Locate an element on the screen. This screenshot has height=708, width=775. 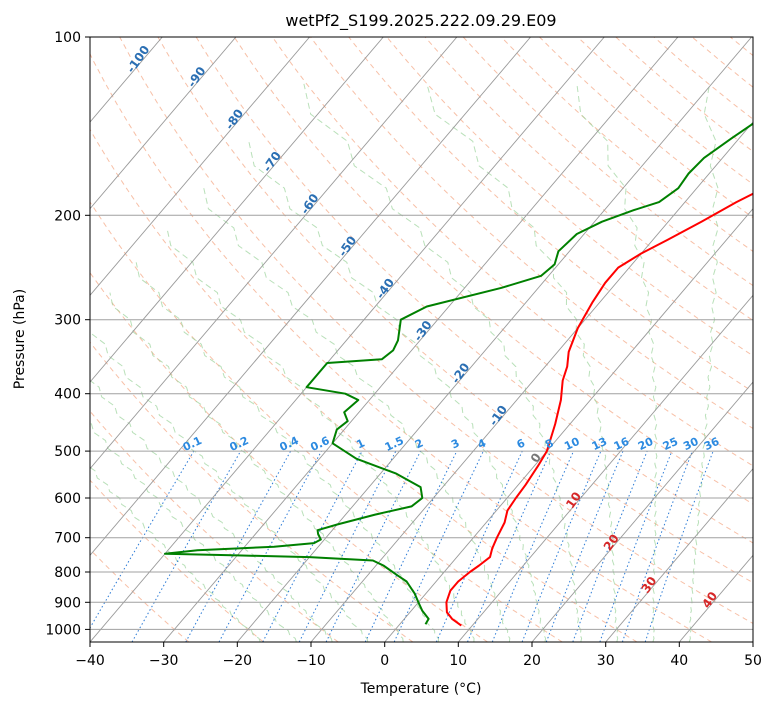
x-tick-label: 0 is located at coordinates (384, 661).